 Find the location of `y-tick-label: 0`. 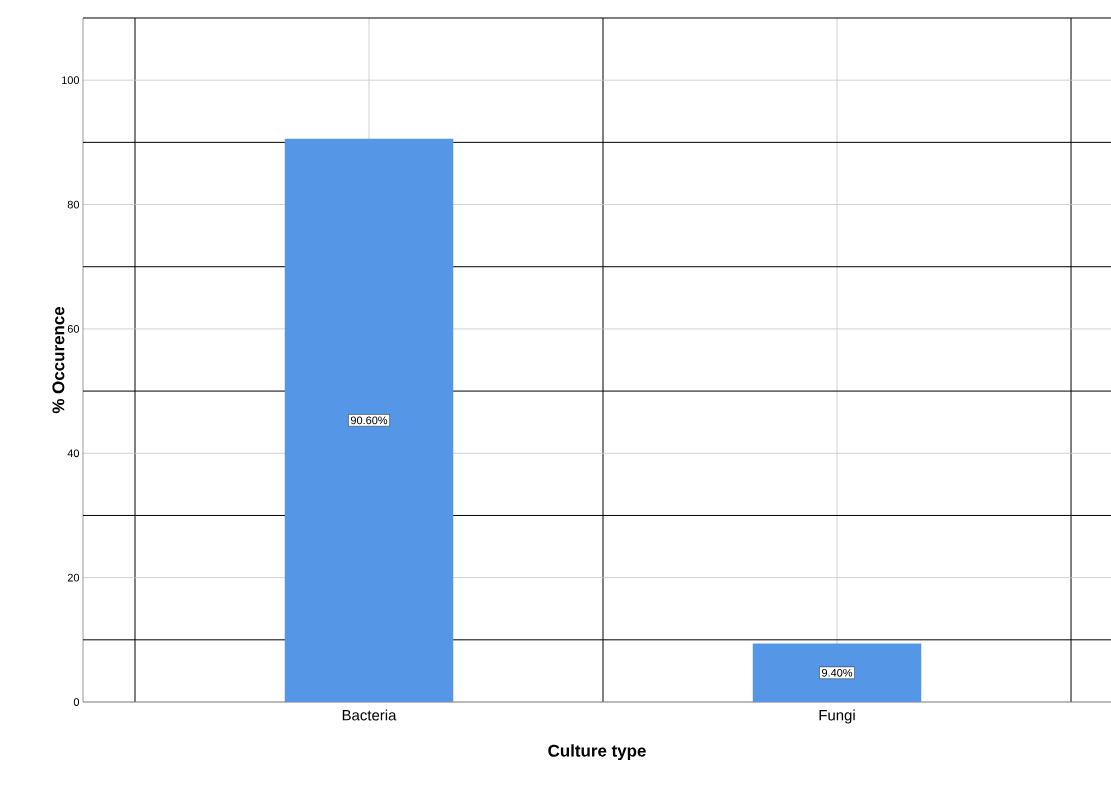

y-tick-label: 0 is located at coordinates (76, 702).